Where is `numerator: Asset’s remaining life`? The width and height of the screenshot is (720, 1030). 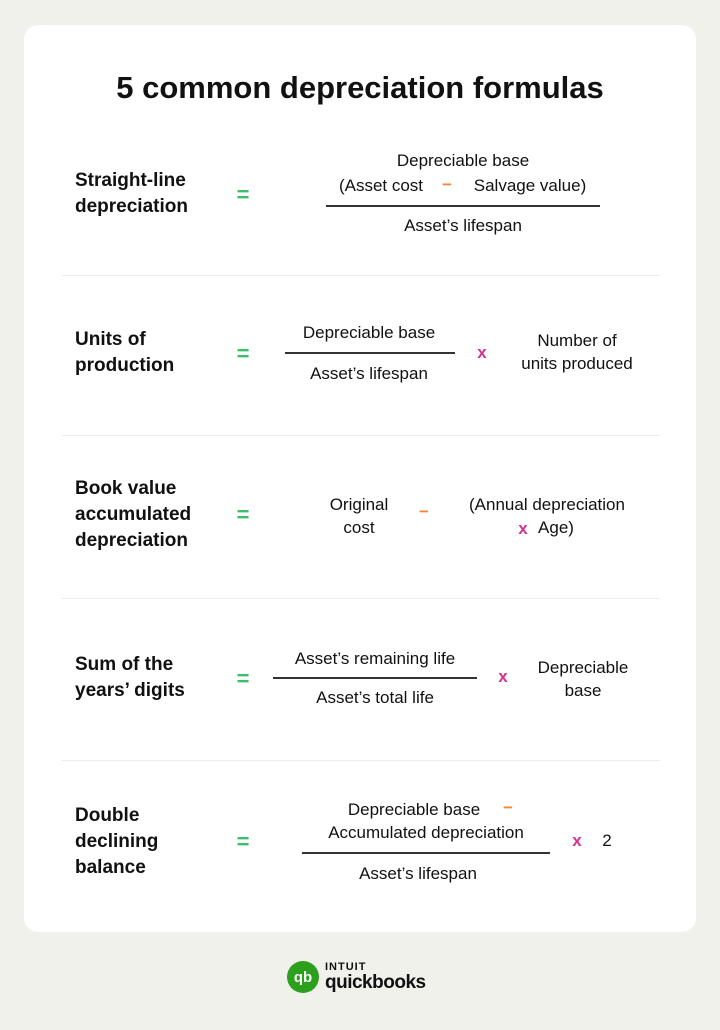
numerator: Asset’s remaining life is located at coordinates (375, 658).